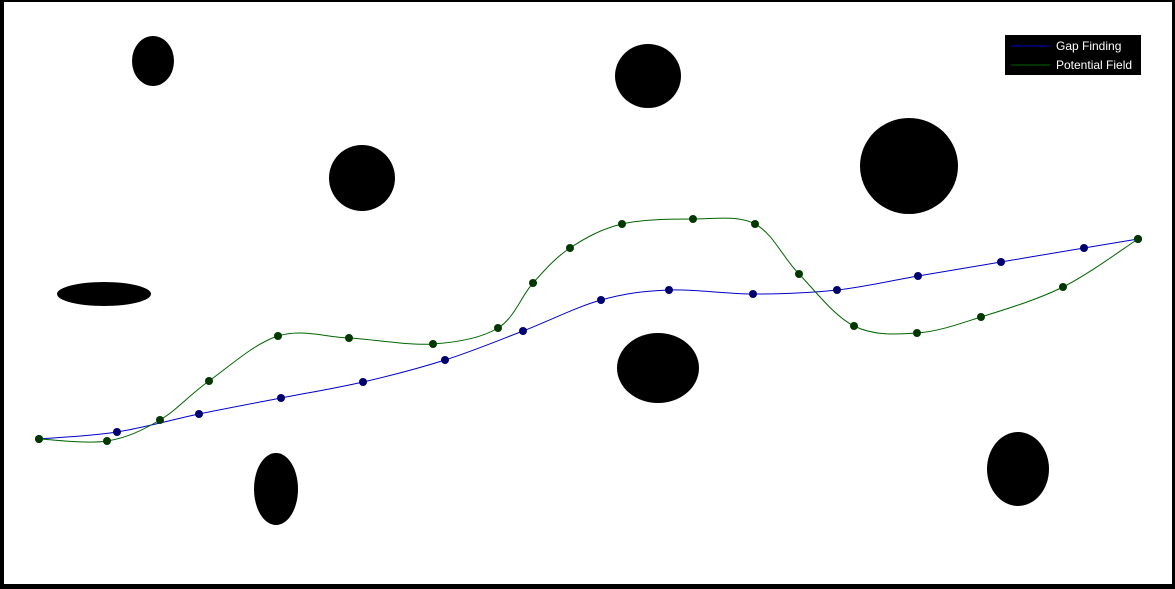 This screenshot has height=589, width=1175. Describe the element at coordinates (1094, 65) in the screenshot. I see `legend-label-potential-field: Potential Field` at that location.